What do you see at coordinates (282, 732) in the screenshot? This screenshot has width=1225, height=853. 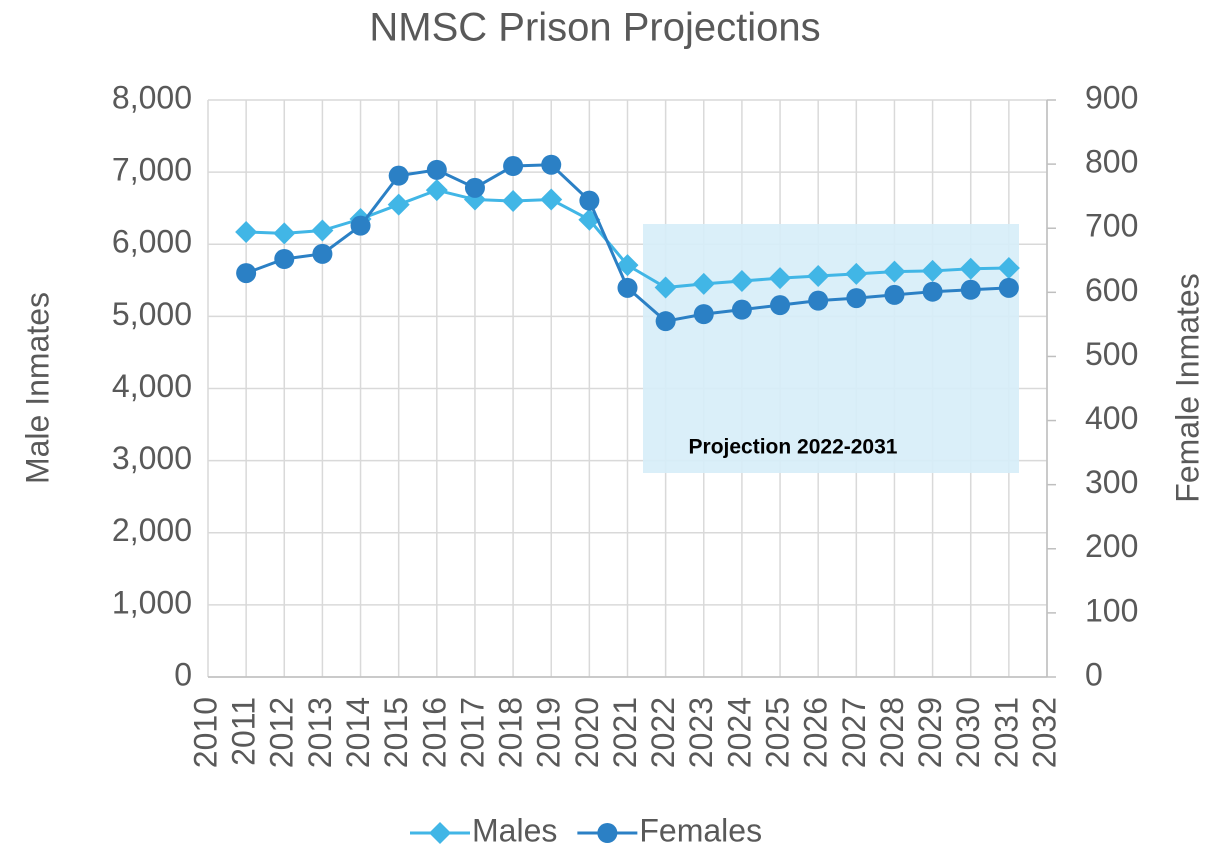 I see `x-tick-label: 2012` at bounding box center [282, 732].